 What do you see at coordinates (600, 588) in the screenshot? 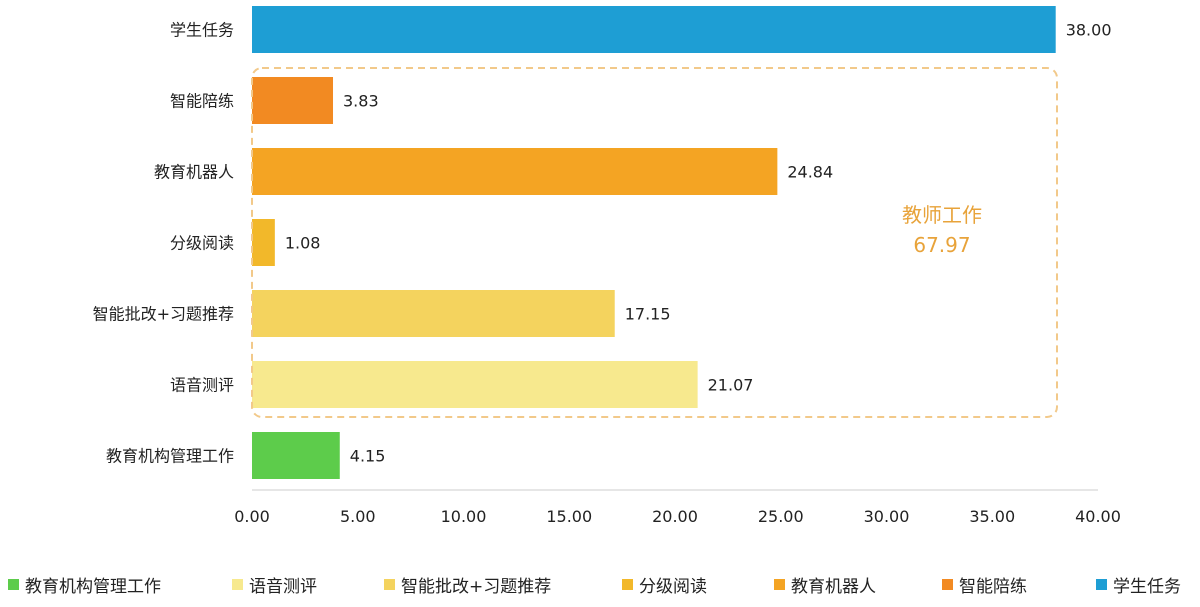
I see `legend: 教育机构管理工作 语音测评 智能批改+习题推荐 分级阅读 教育机器人 智能陪练 学生任务` at bounding box center [600, 588].